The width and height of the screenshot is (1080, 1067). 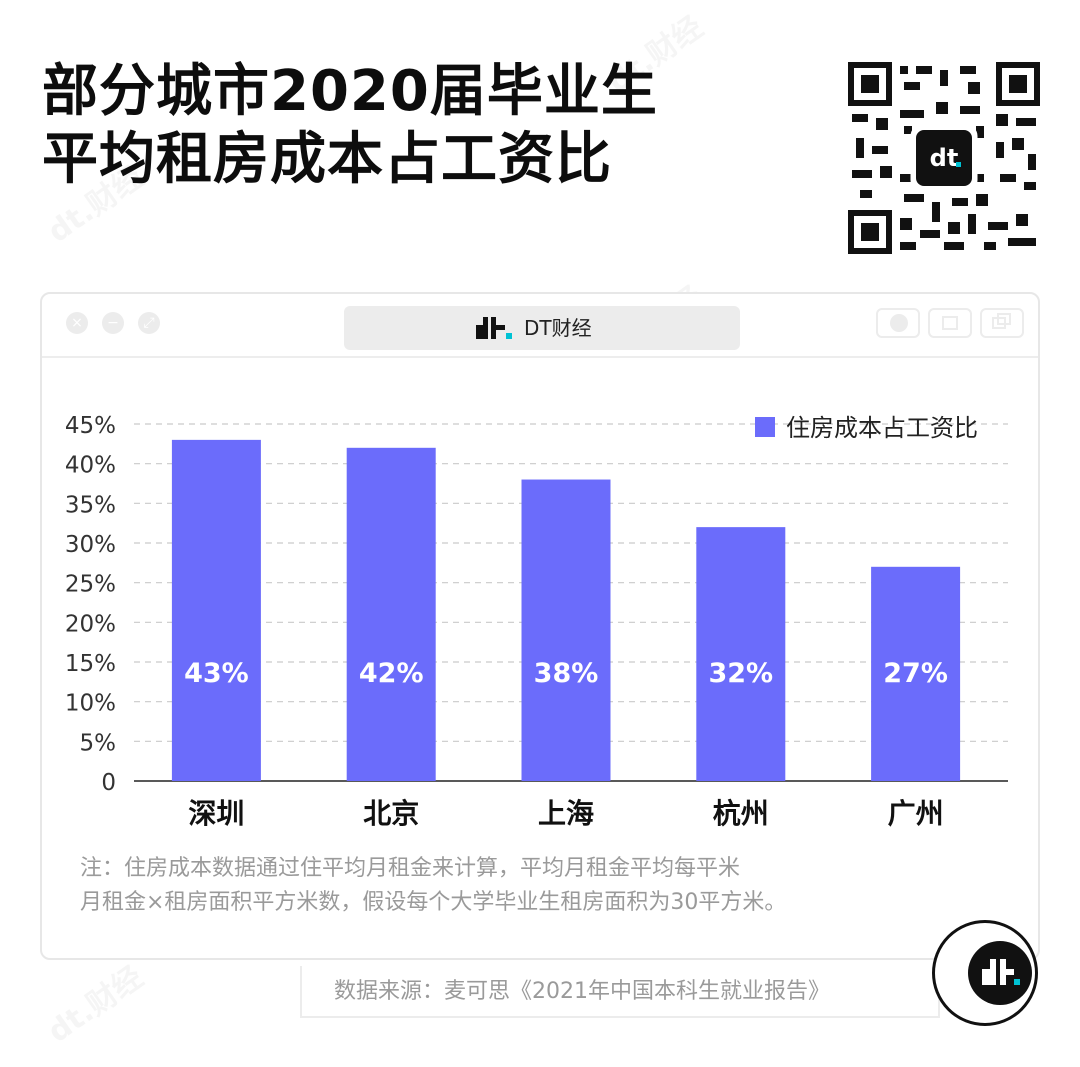 I want to click on dt-badge-inner, so click(x=1000, y=973).